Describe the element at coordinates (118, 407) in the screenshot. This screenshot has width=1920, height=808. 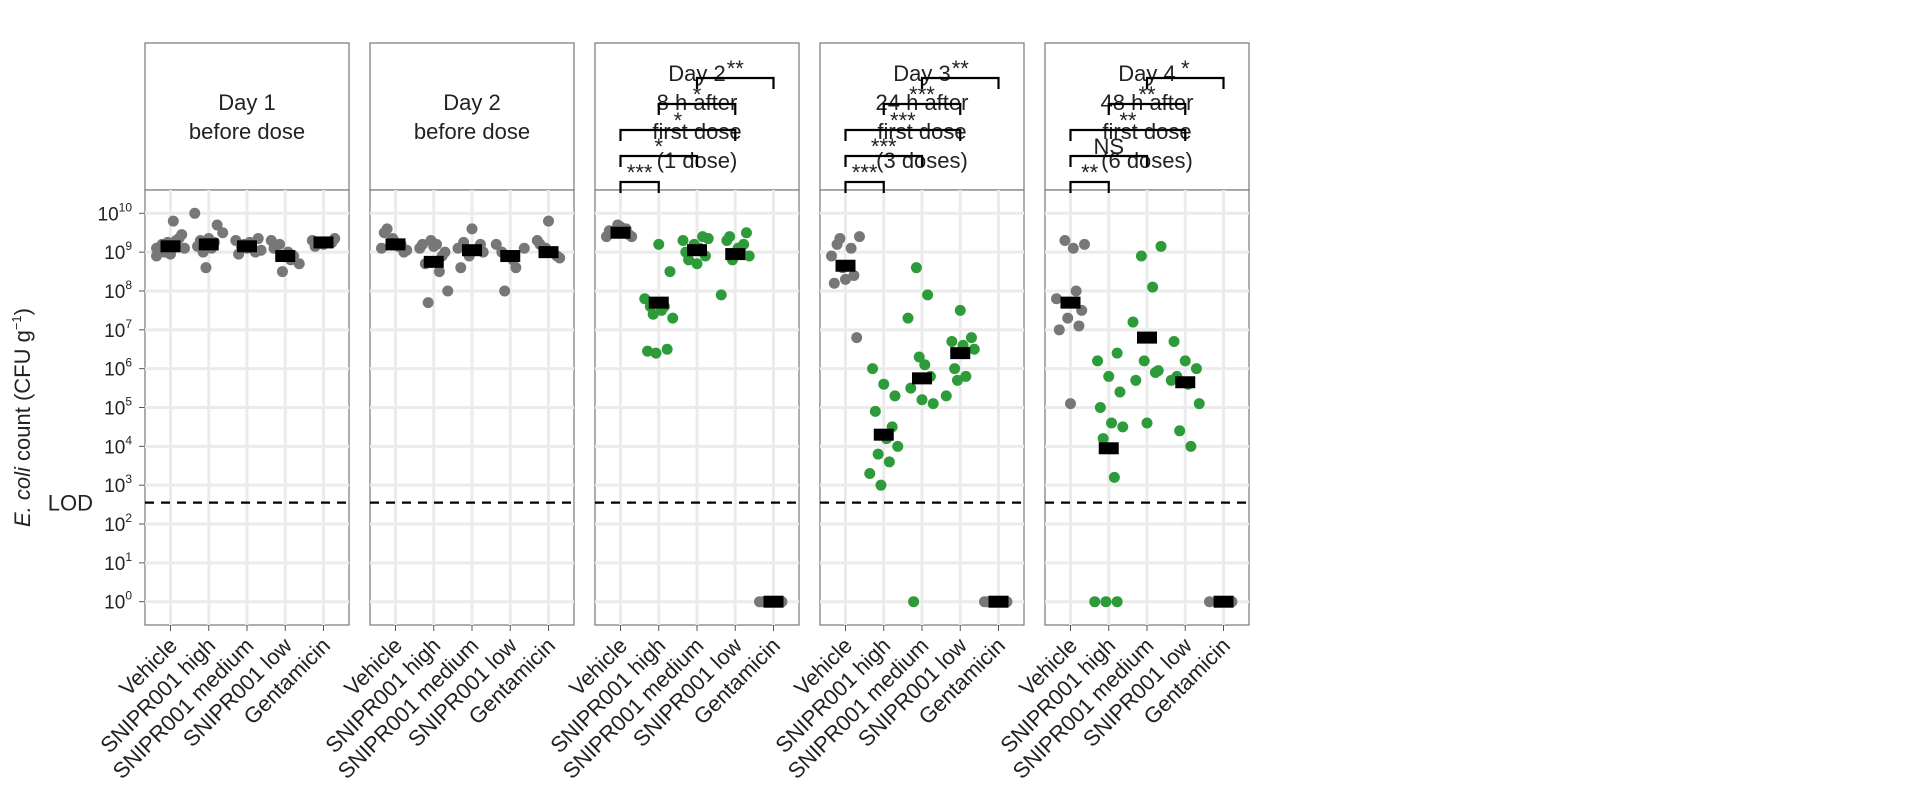
I see `y-tick-label: 10⁵` at that location.